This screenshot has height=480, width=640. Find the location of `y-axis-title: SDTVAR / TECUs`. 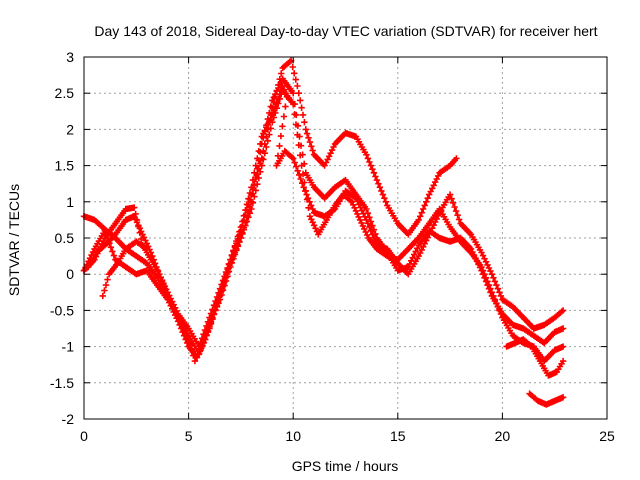

y-axis-title: SDTVAR / TECUs is located at coordinates (14, 240).